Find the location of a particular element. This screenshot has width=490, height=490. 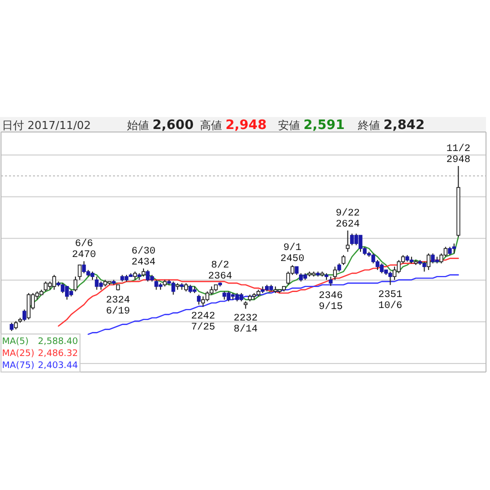

annotation: 2351 10/6 is located at coordinates (390, 301).